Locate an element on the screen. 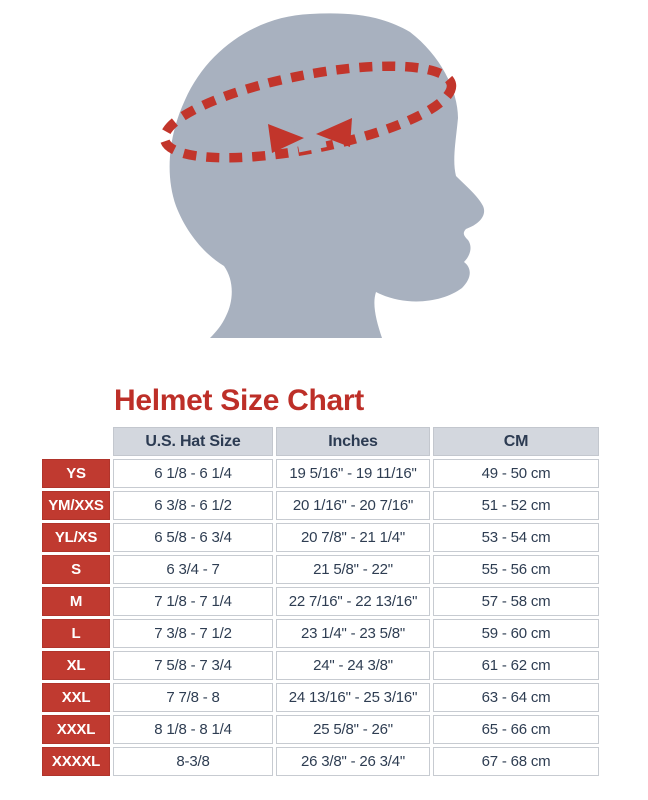 The image size is (648, 800). inches-value-cell: 24 13/16" - 25 3/16" is located at coordinates (353, 697).